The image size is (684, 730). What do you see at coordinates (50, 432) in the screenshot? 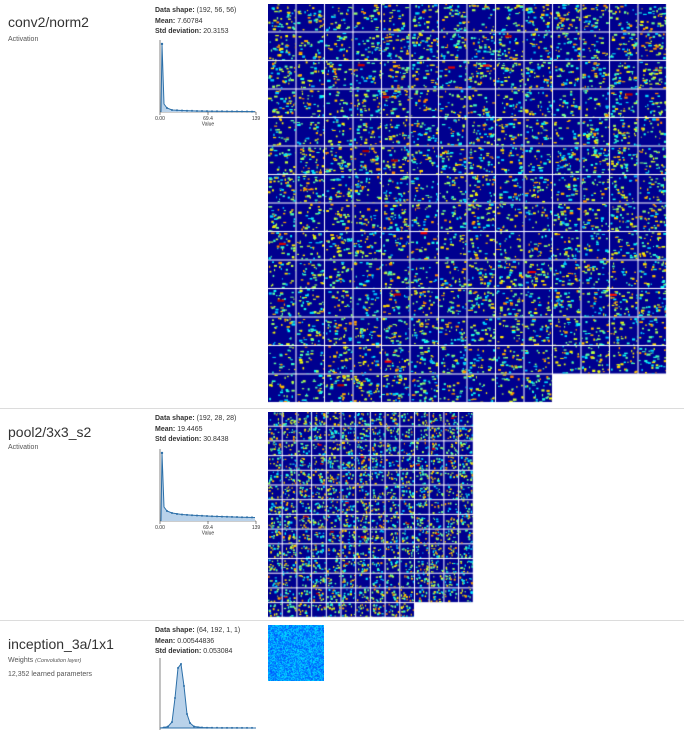
I see `layer-name: pool2/3x3_s2` at bounding box center [50, 432].